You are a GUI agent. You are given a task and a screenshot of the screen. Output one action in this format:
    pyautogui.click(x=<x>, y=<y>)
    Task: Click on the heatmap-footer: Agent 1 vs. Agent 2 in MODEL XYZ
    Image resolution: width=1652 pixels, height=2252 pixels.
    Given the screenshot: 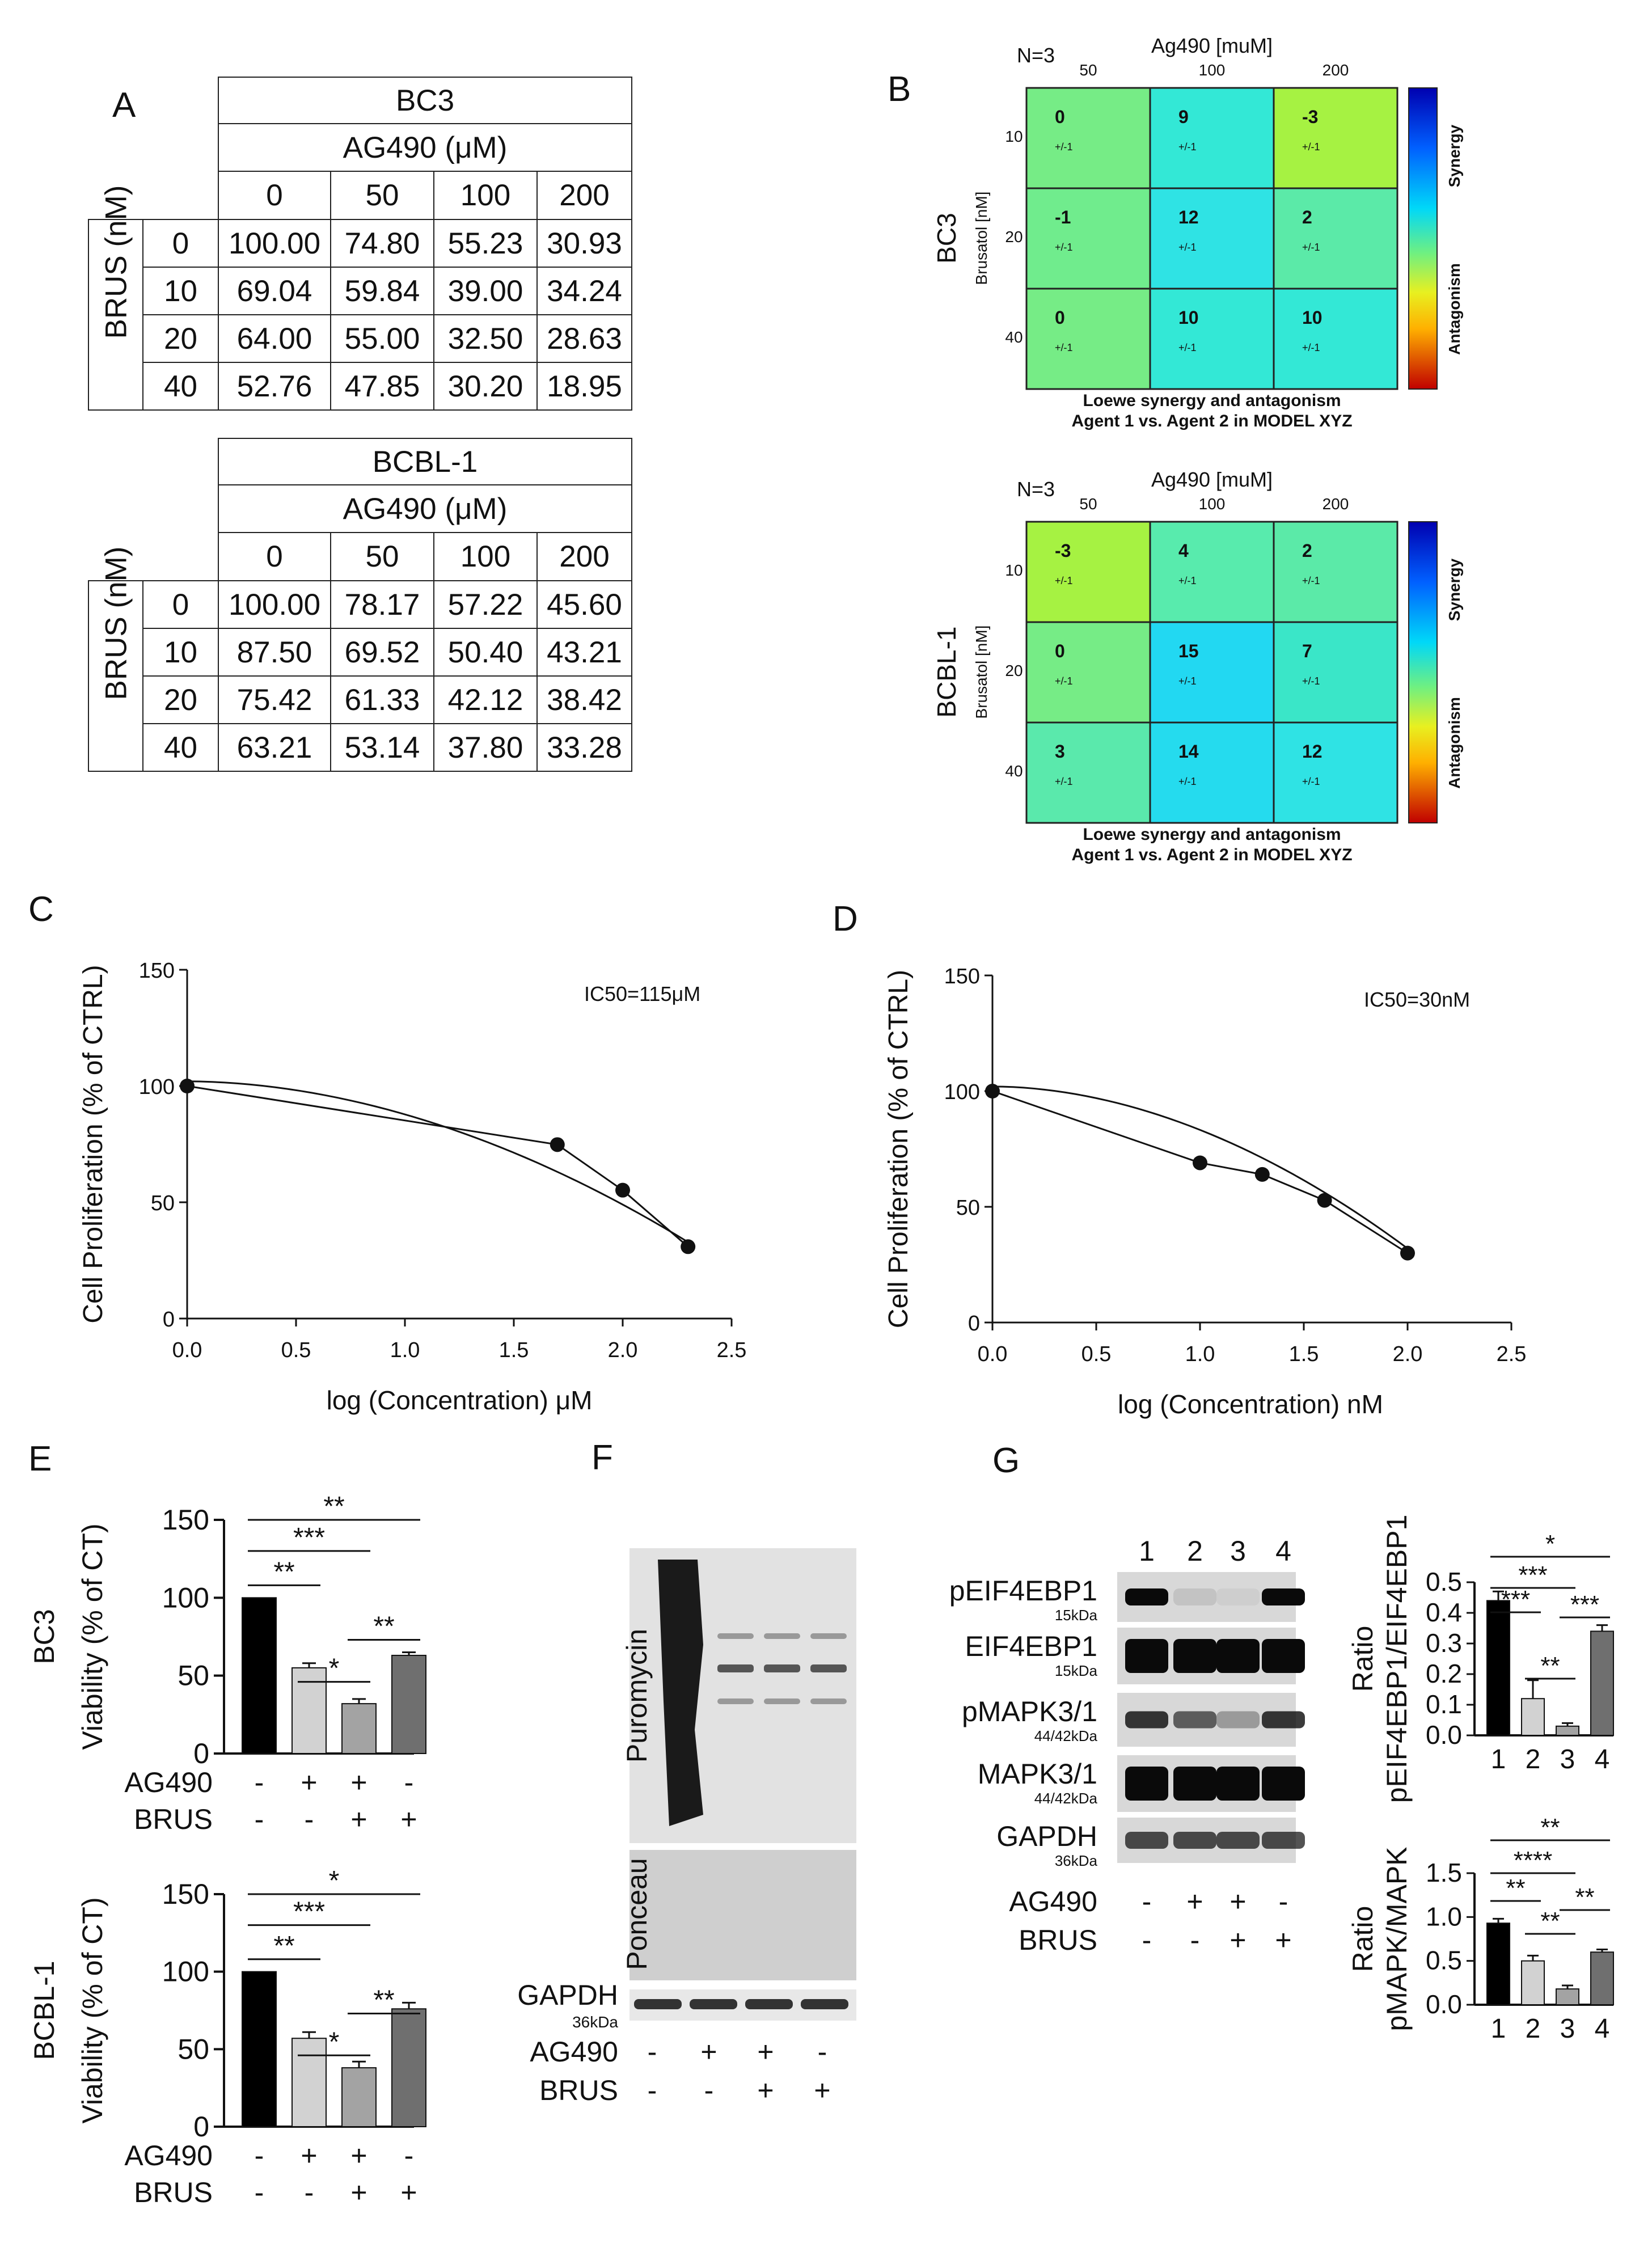 What is the action you would take?
    pyautogui.click(x=1211, y=855)
    